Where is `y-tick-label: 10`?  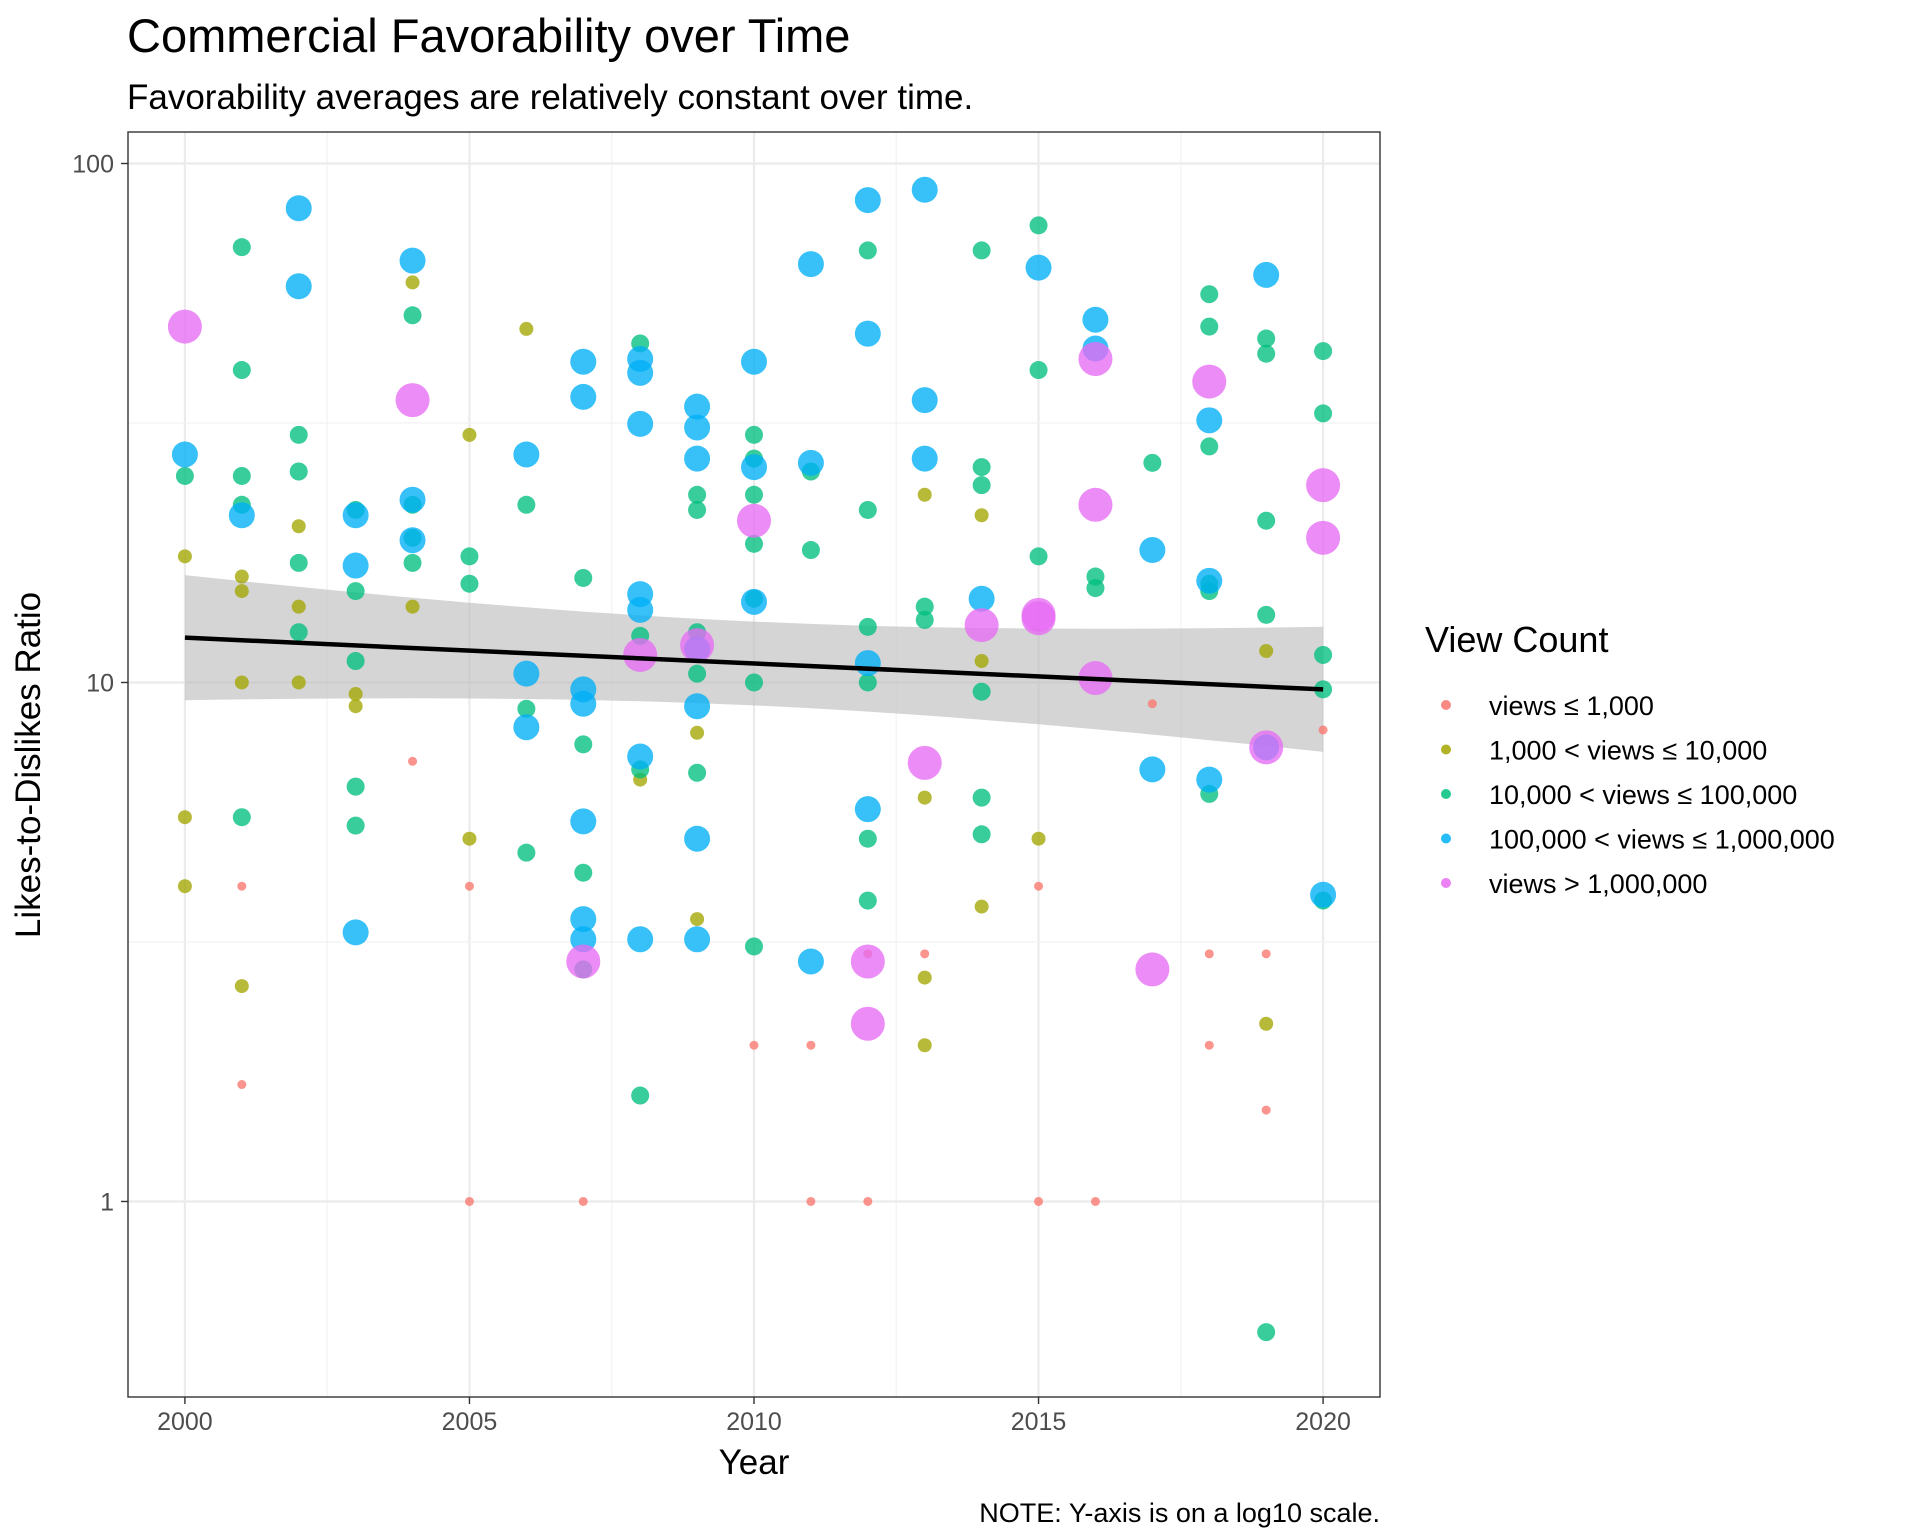 y-tick-label: 10 is located at coordinates (100, 683).